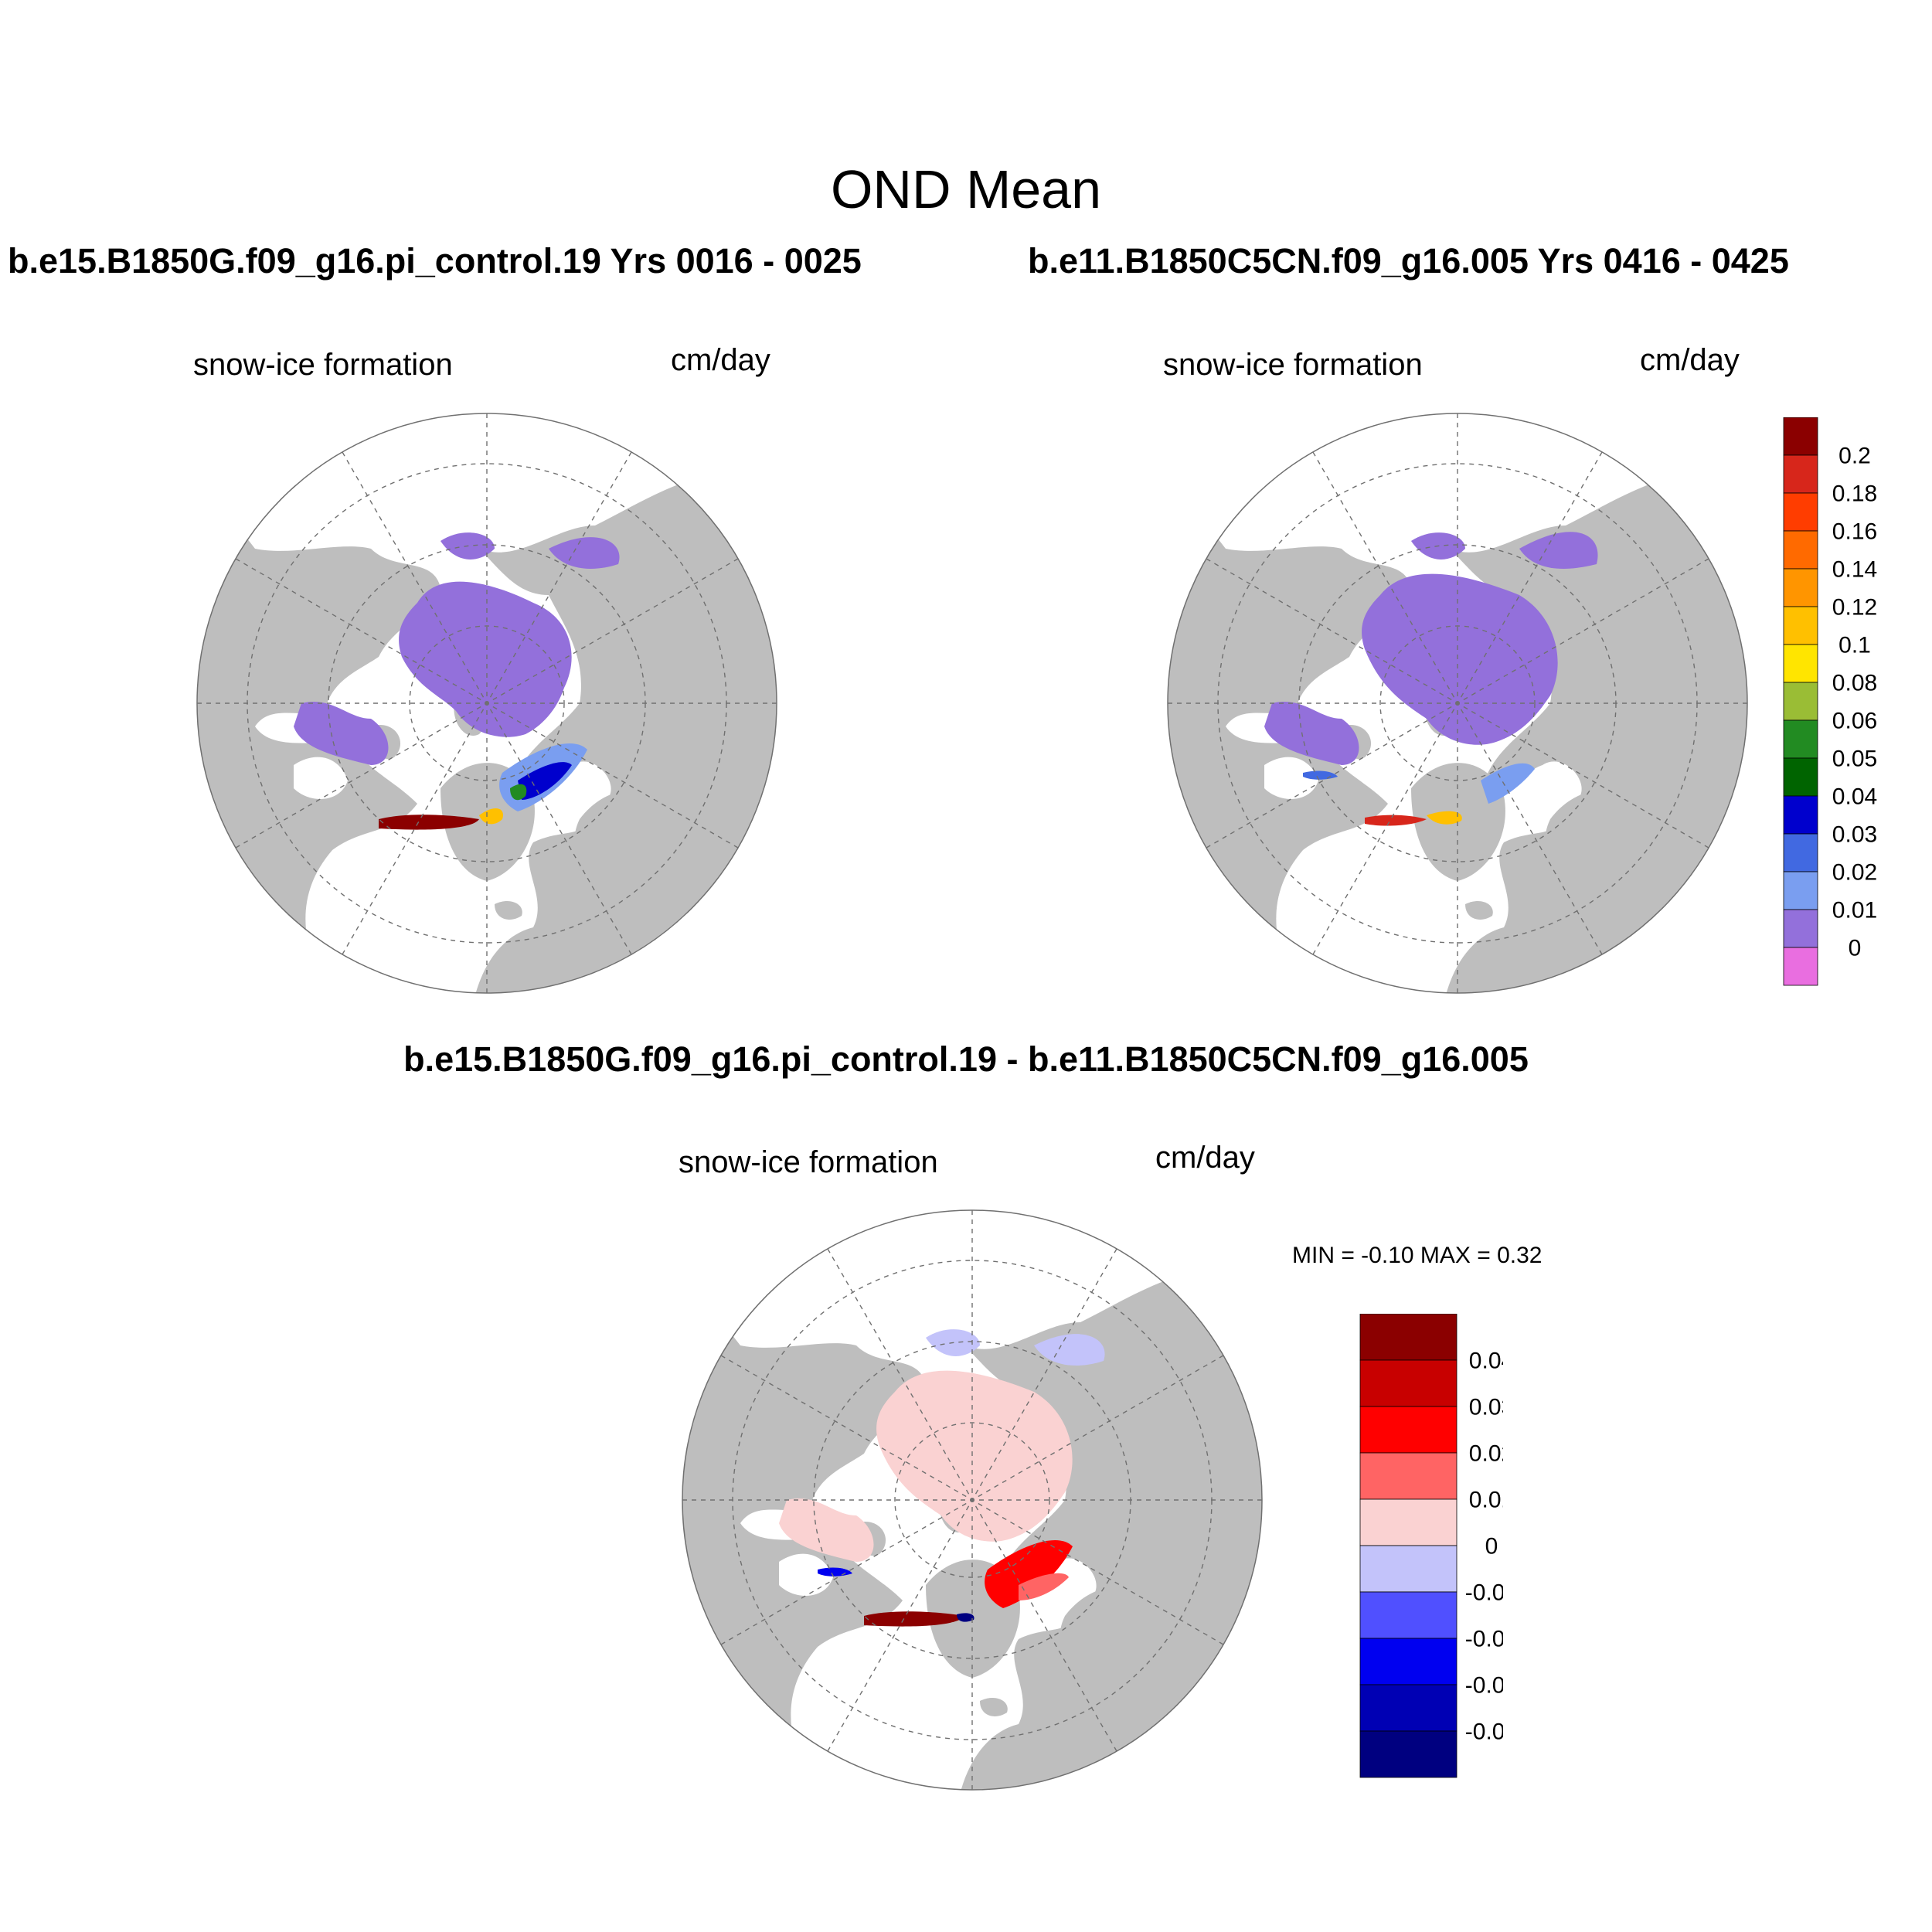  Describe the element at coordinates (1486, 1407) in the screenshot. I see `diff-colorbar-tick-label: 0.03` at that location.